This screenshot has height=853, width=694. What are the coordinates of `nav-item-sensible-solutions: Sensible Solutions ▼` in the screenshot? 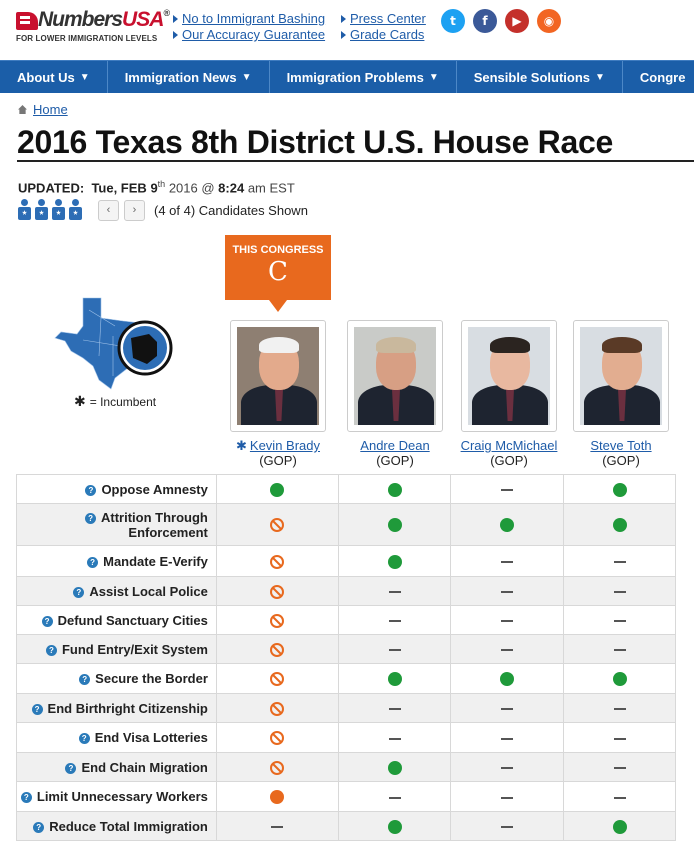 It's located at (540, 77).